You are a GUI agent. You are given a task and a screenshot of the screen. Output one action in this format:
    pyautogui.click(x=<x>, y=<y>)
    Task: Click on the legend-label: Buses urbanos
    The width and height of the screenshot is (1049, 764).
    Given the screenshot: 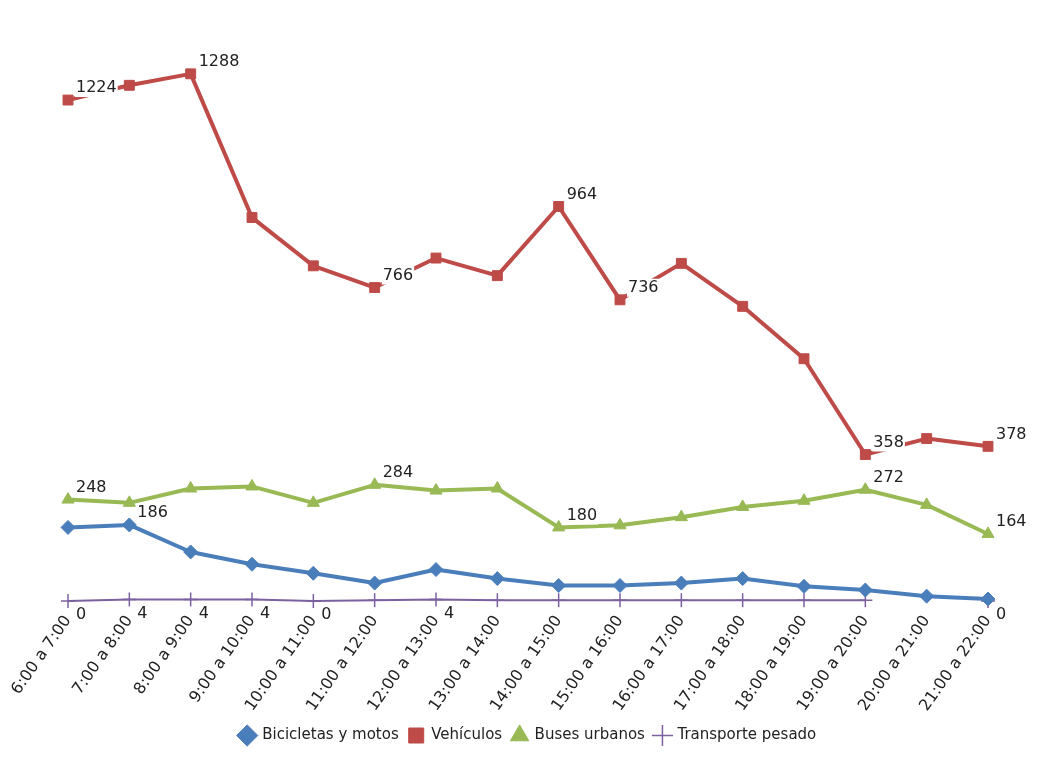 What is the action you would take?
    pyautogui.click(x=590, y=734)
    